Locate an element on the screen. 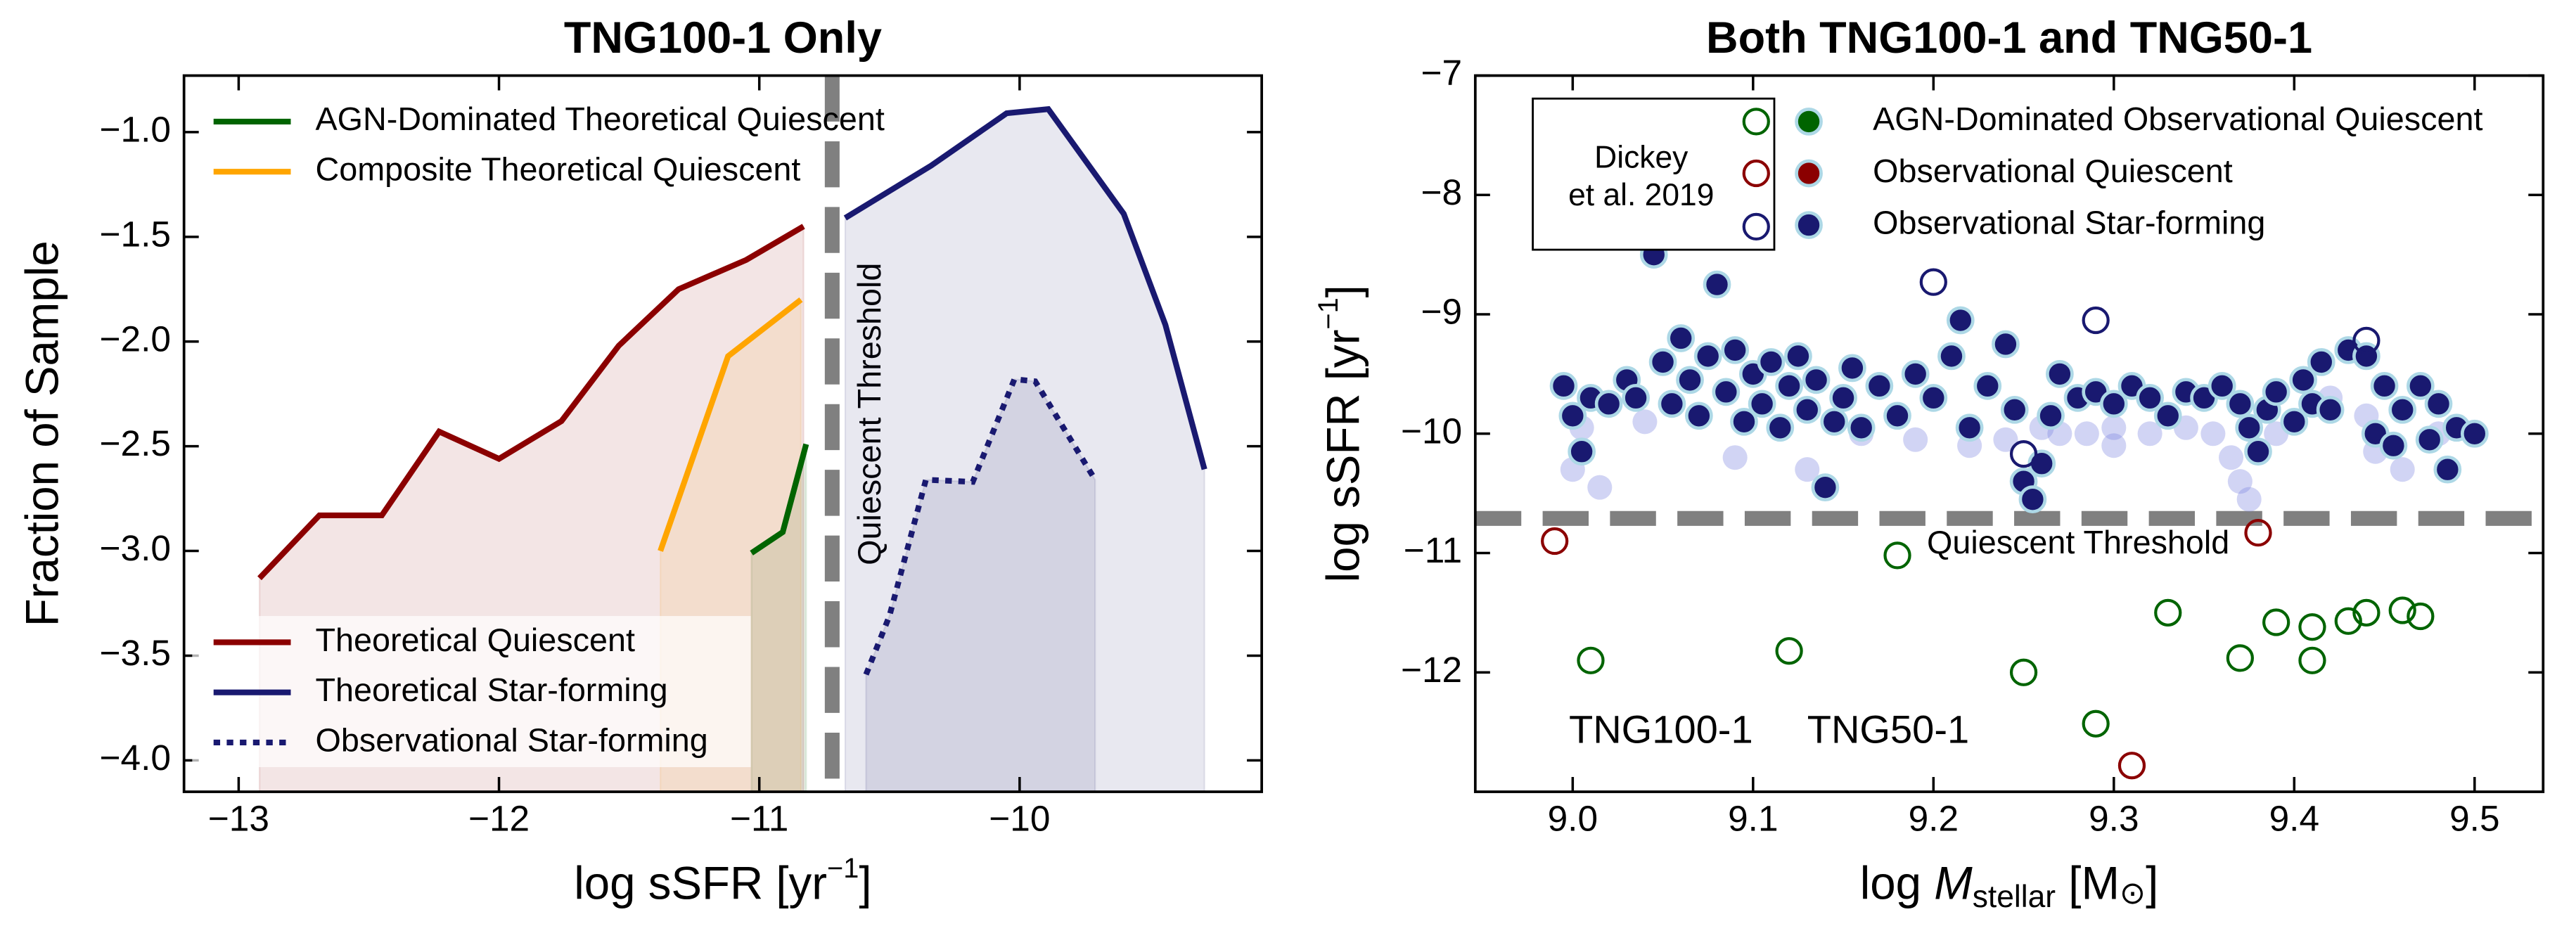  x-tick-label: −11 is located at coordinates (759, 818).